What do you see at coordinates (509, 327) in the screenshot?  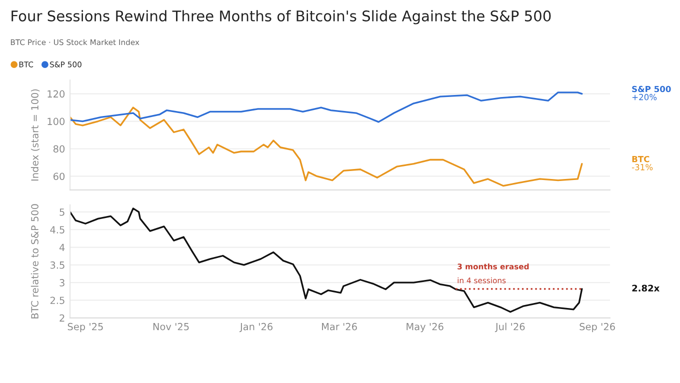 I see `x-tick-label: Jul '26` at bounding box center [509, 327].